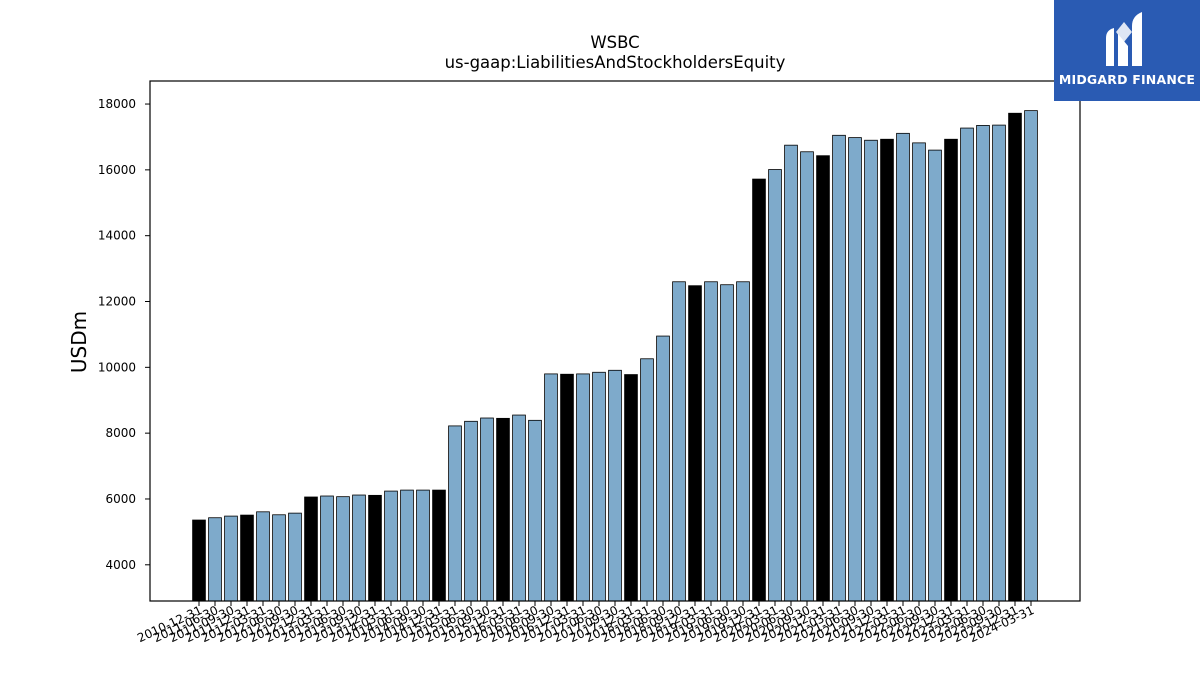  What do you see at coordinates (1124, 39) in the screenshot?
I see `midgard-logo-icon` at bounding box center [1124, 39].